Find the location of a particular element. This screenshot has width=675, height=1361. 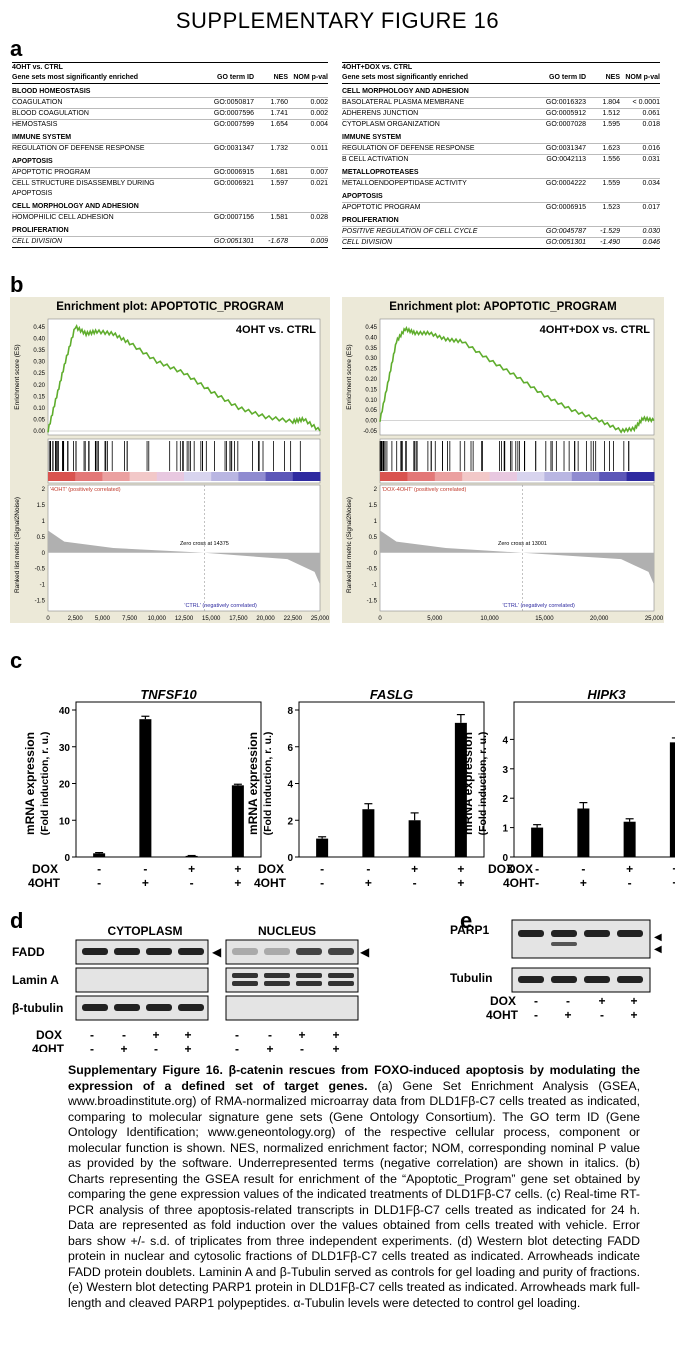

table-cell: GO:0007028 is located at coordinates (565, 124).